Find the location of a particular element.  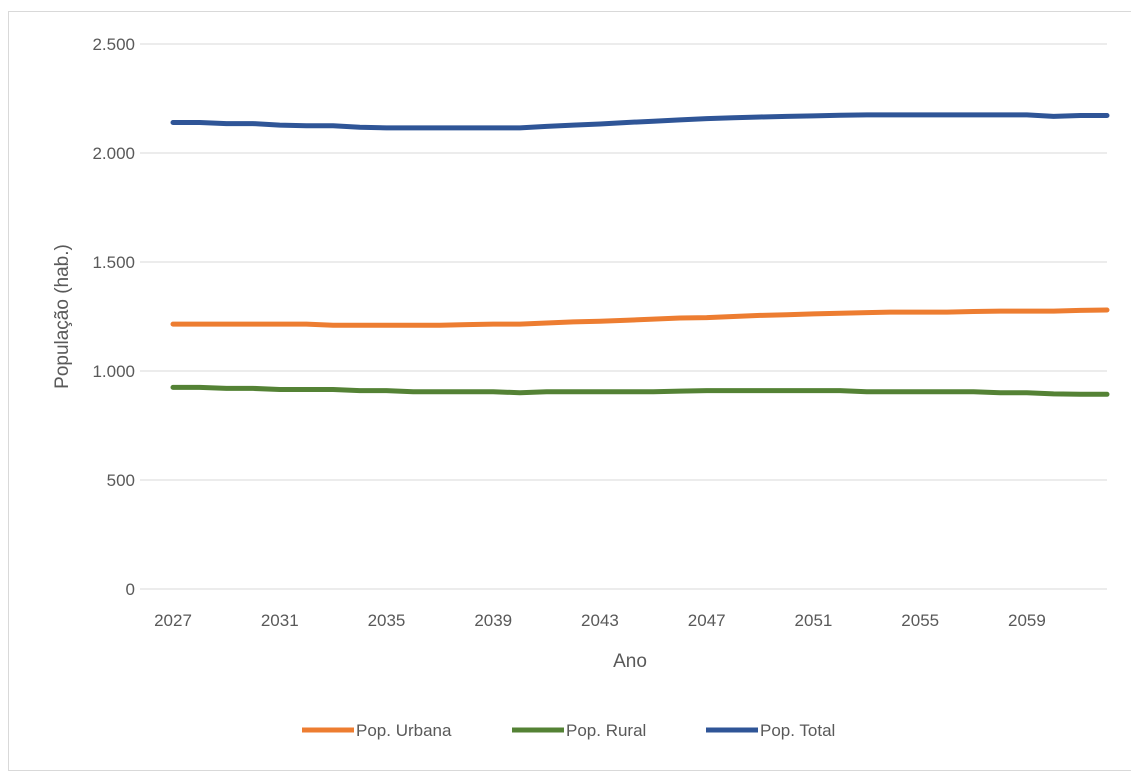

x-tick-label: 2051 is located at coordinates (814, 620).